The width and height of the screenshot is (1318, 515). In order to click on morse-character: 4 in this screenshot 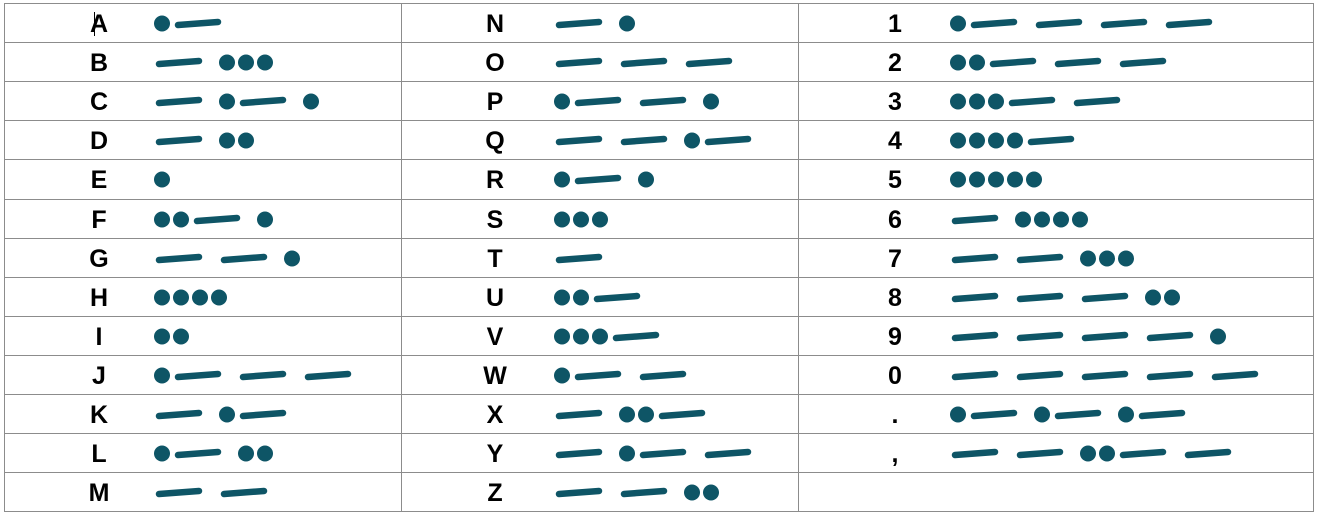, I will do `click(895, 141)`.